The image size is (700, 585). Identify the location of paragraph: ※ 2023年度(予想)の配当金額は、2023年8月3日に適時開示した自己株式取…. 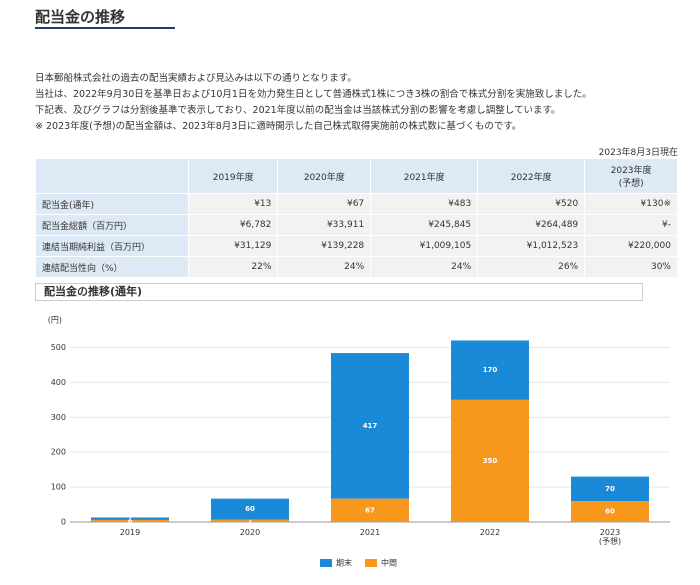
(278, 126).